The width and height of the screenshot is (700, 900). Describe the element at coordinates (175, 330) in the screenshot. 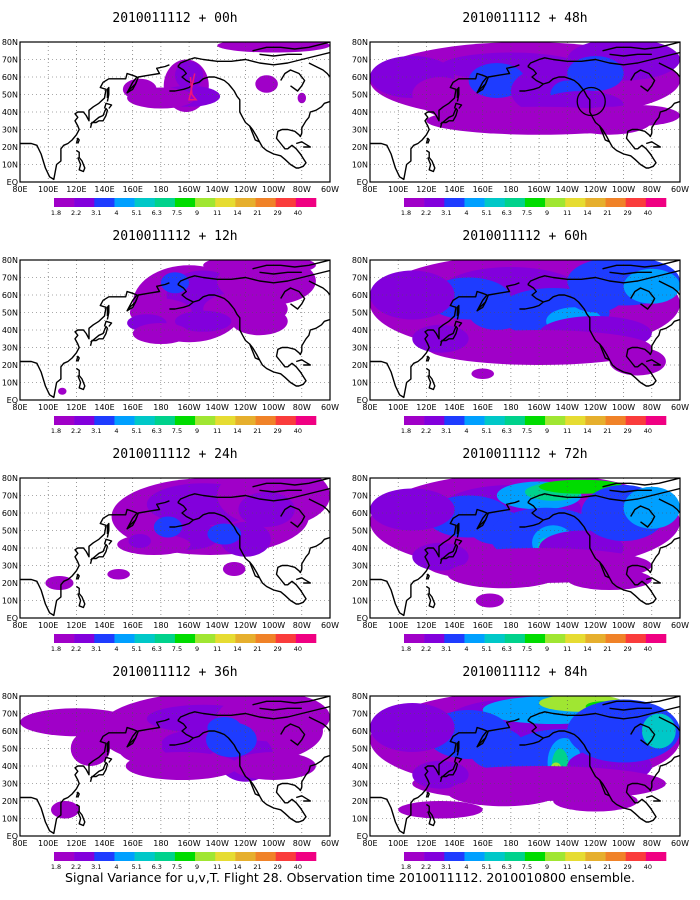

I see `map-frame` at that location.